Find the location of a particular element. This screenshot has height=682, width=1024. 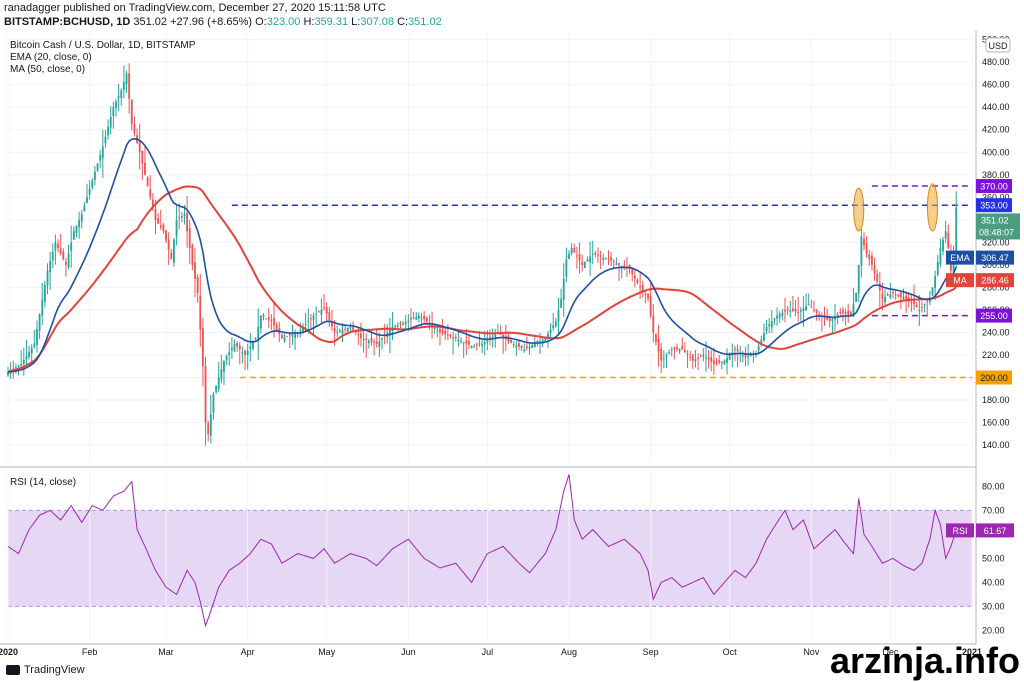

brand-label: TradingView is located at coordinates (54, 670).